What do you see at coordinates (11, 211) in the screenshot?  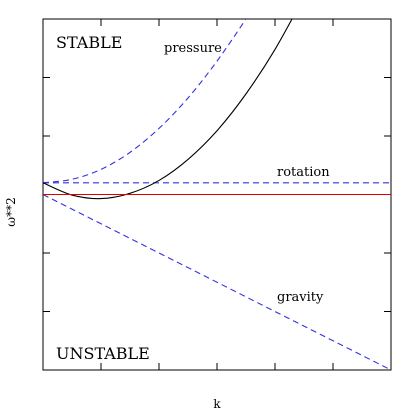 I see `y-axis-label: ω**2` at bounding box center [11, 211].